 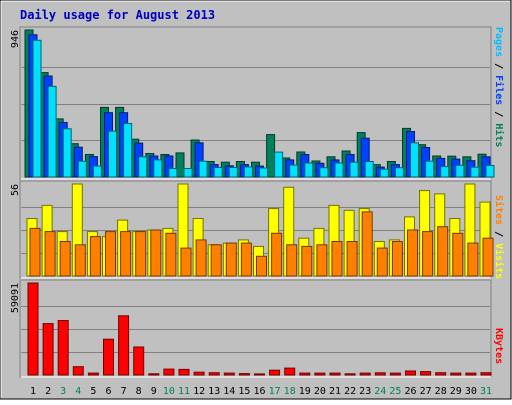 I want to click on x-tick-label: 15, so click(x=244, y=391).